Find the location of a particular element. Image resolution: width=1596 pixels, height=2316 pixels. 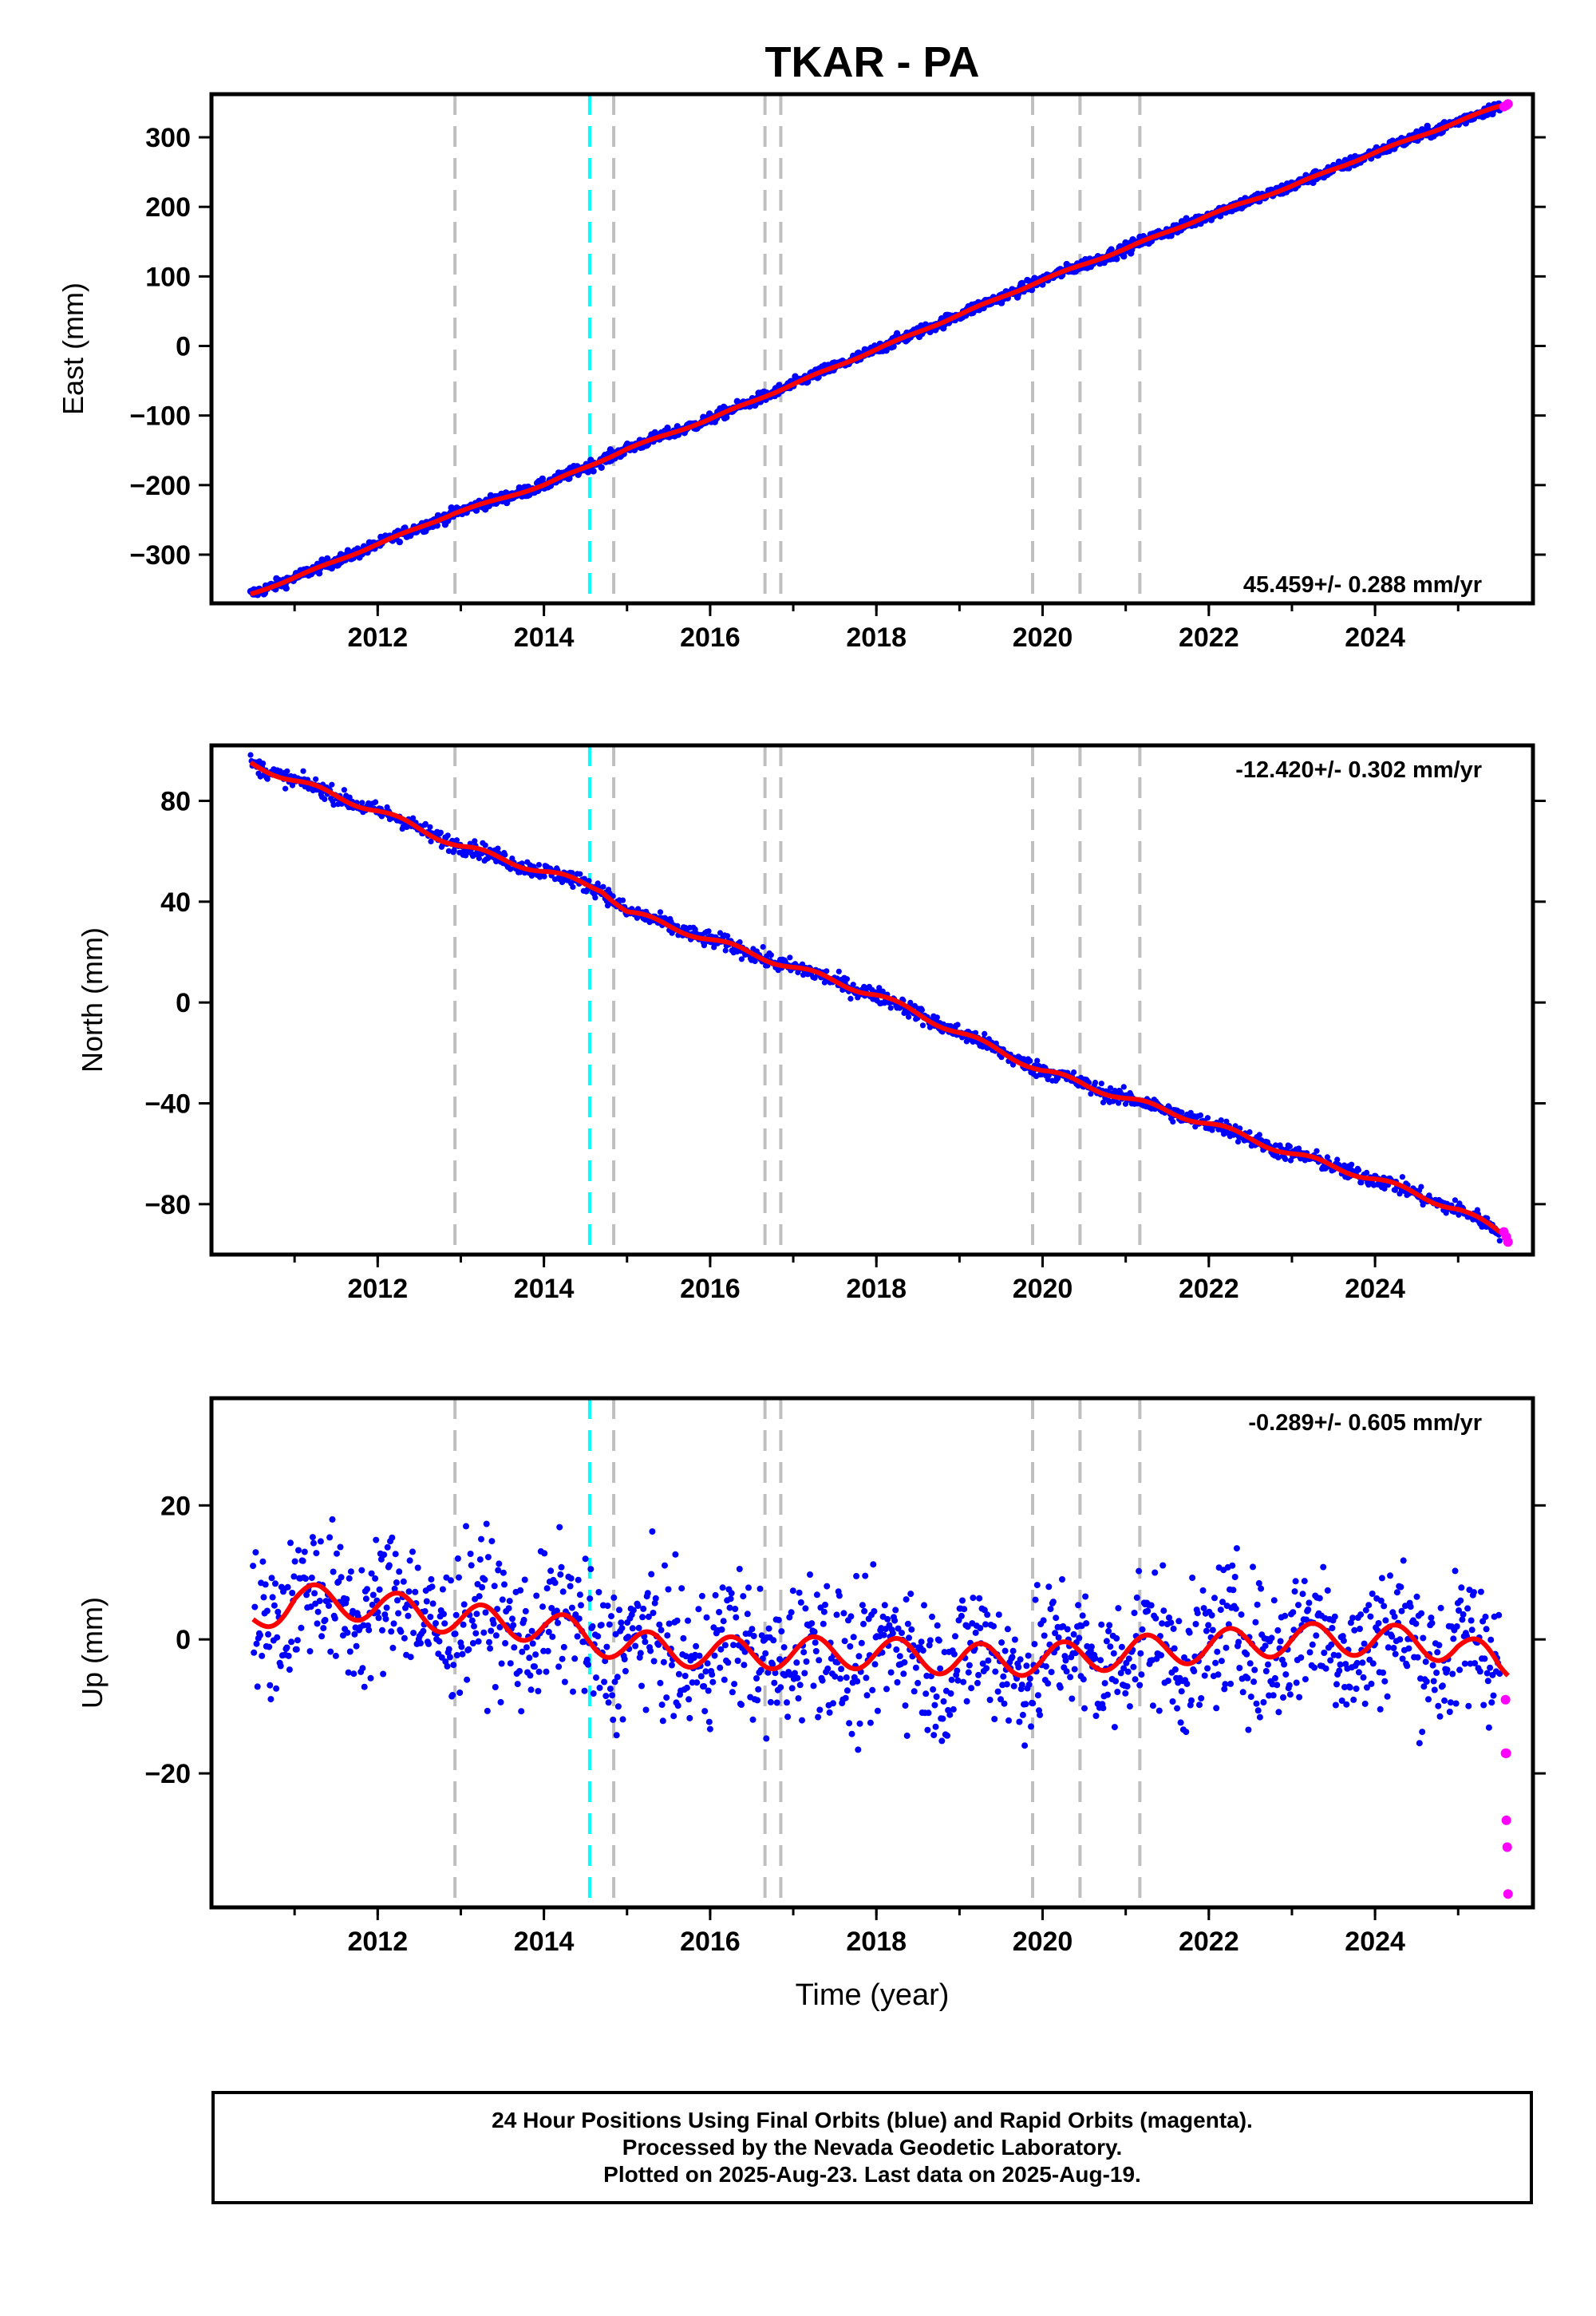

x-tick-label: 2018 is located at coordinates (876, 637).